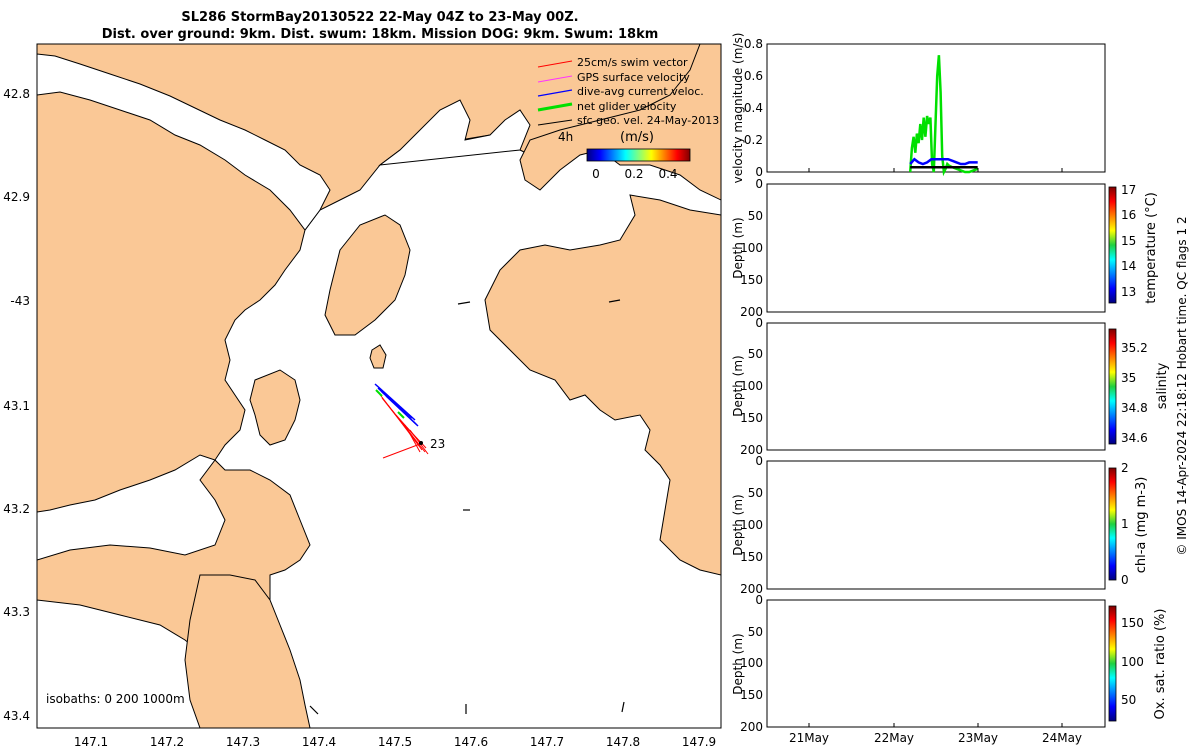  Describe the element at coordinates (936, 248) in the screenshot. I see `temperature-axes` at that location.